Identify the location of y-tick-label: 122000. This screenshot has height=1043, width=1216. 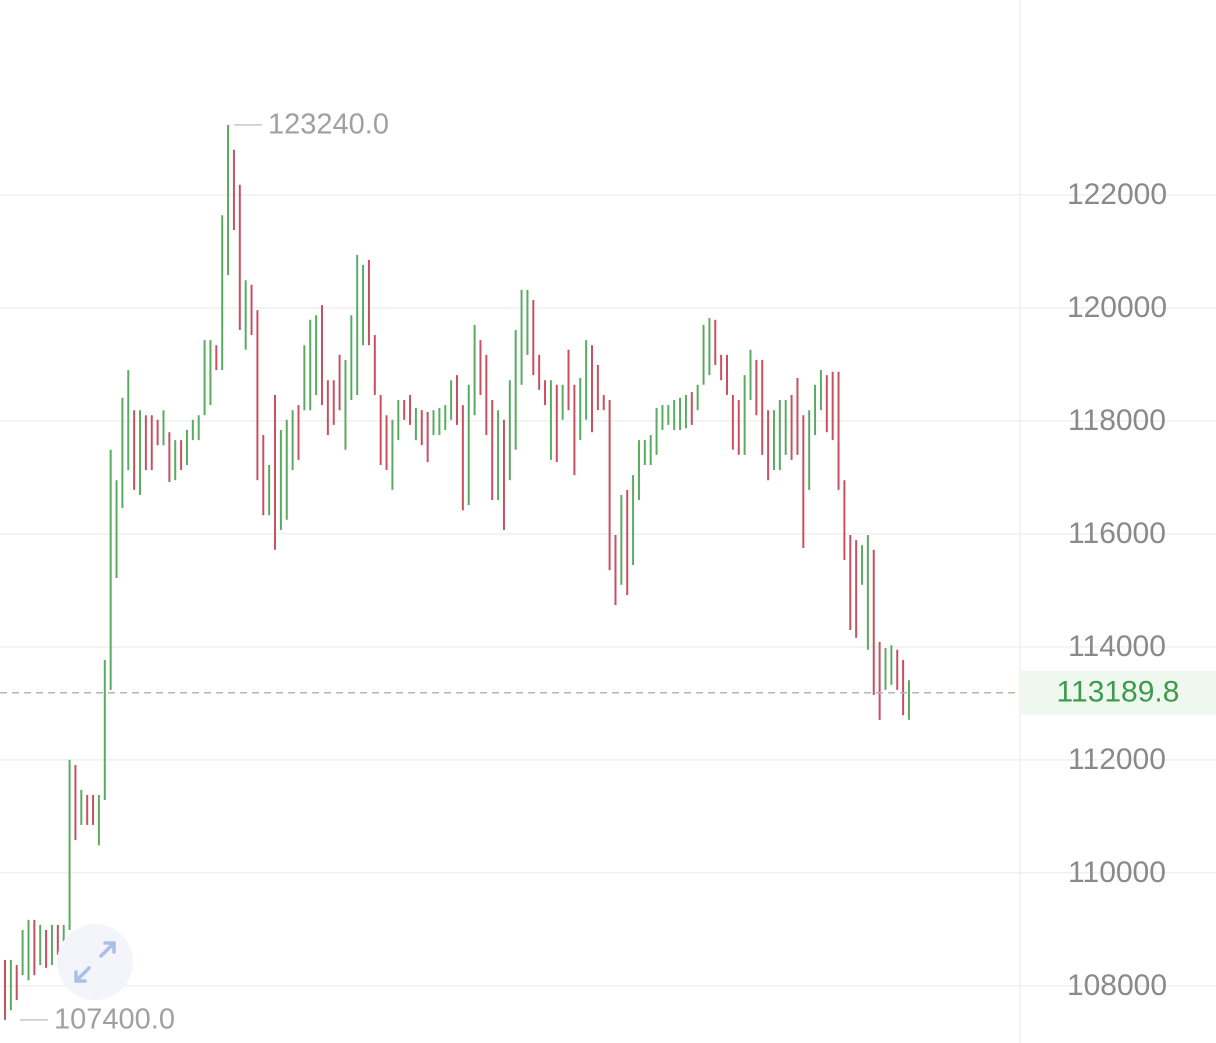
(1117, 194).